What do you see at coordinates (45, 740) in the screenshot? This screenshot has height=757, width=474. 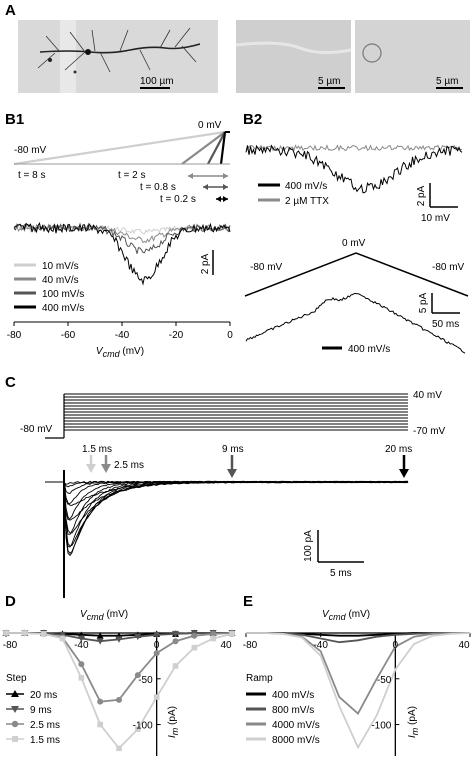 I see `svg-text: 1.5 ms` at bounding box center [45, 740].